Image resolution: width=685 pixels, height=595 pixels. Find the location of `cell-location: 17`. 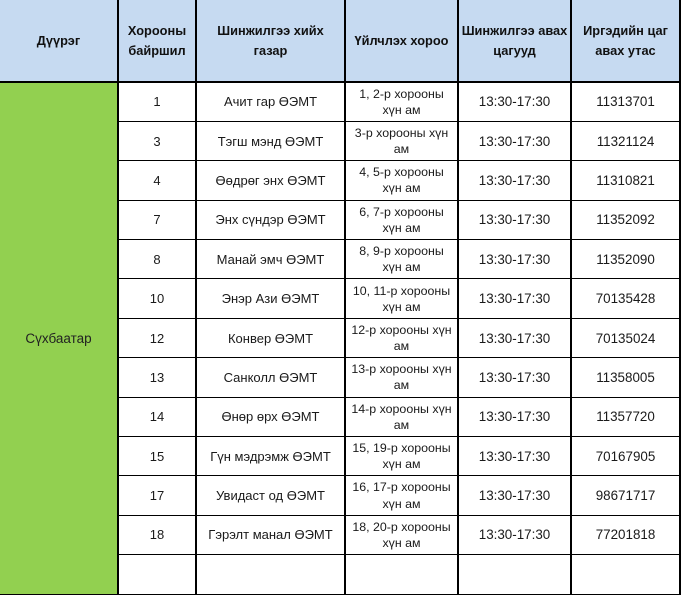

cell-location: 17 is located at coordinates (157, 495).